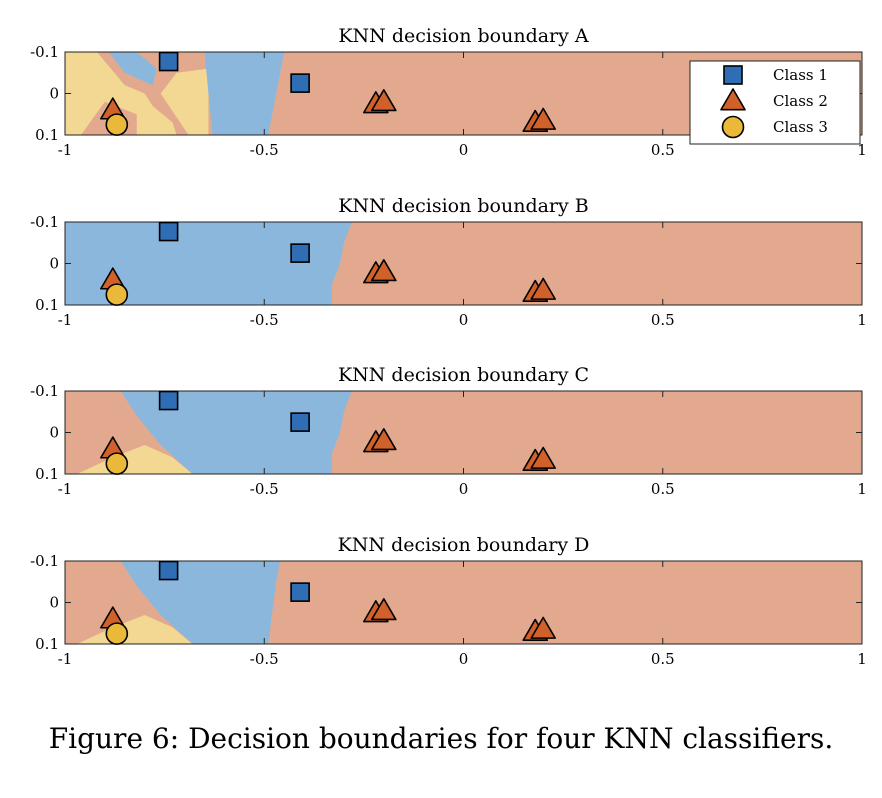  Describe the element at coordinates (800, 101) in the screenshot. I see `legend-label: Class 2` at that location.